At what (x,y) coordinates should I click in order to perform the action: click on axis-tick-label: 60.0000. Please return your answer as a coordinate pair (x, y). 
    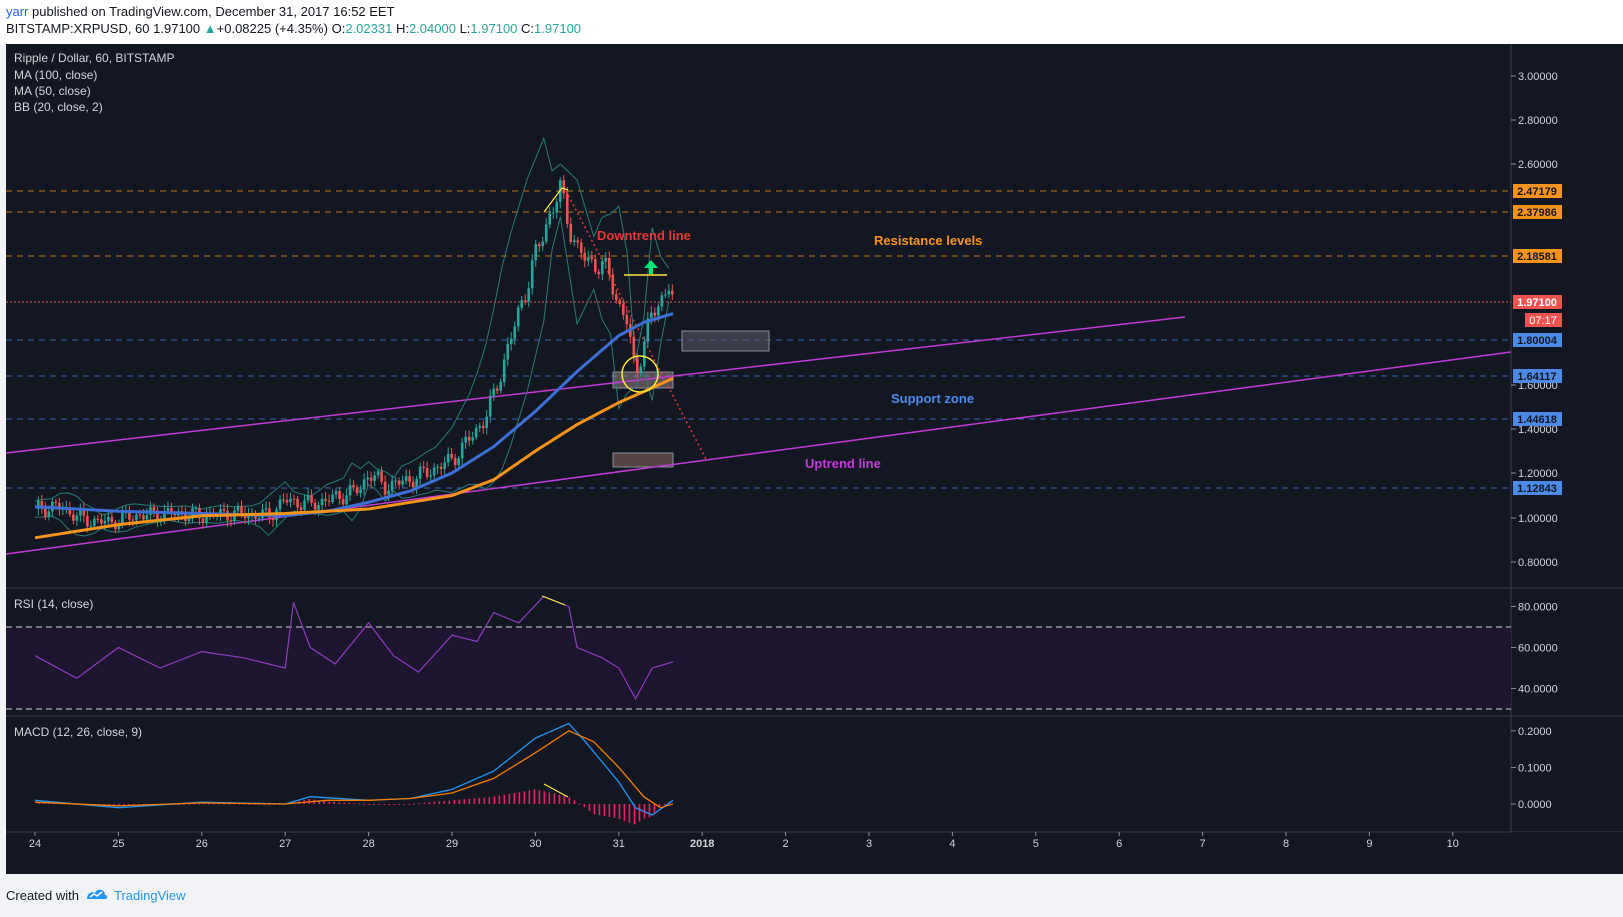
    Looking at the image, I should click on (1538, 649).